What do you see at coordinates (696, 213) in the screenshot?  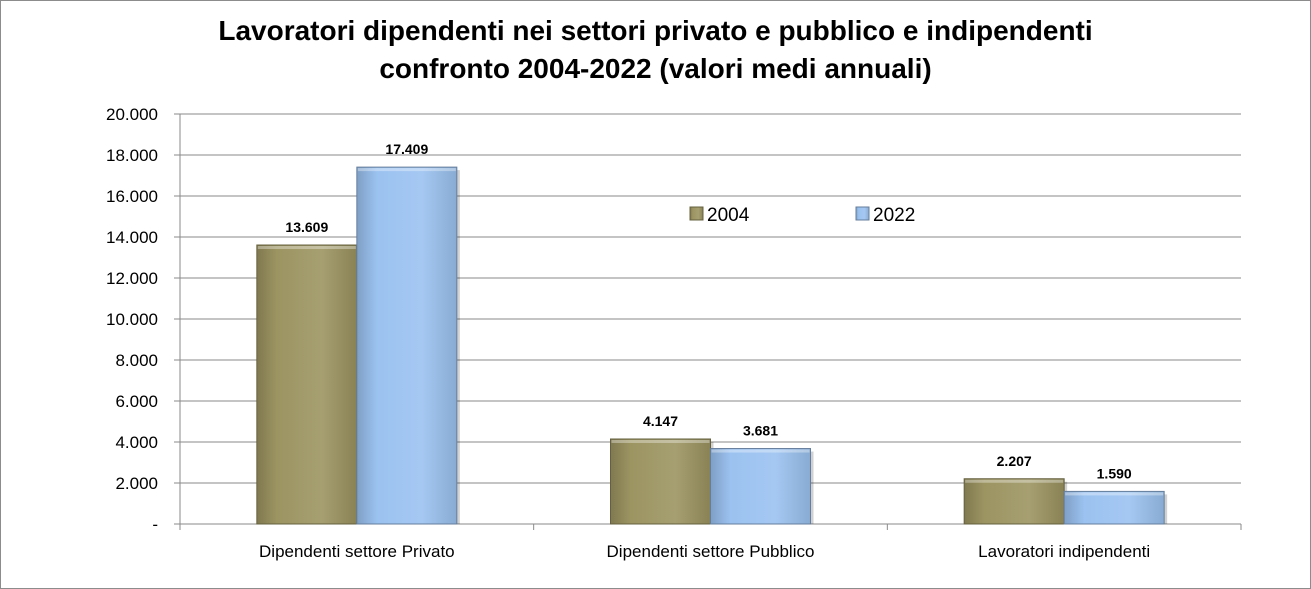 I see `legend-swatch-2004` at bounding box center [696, 213].